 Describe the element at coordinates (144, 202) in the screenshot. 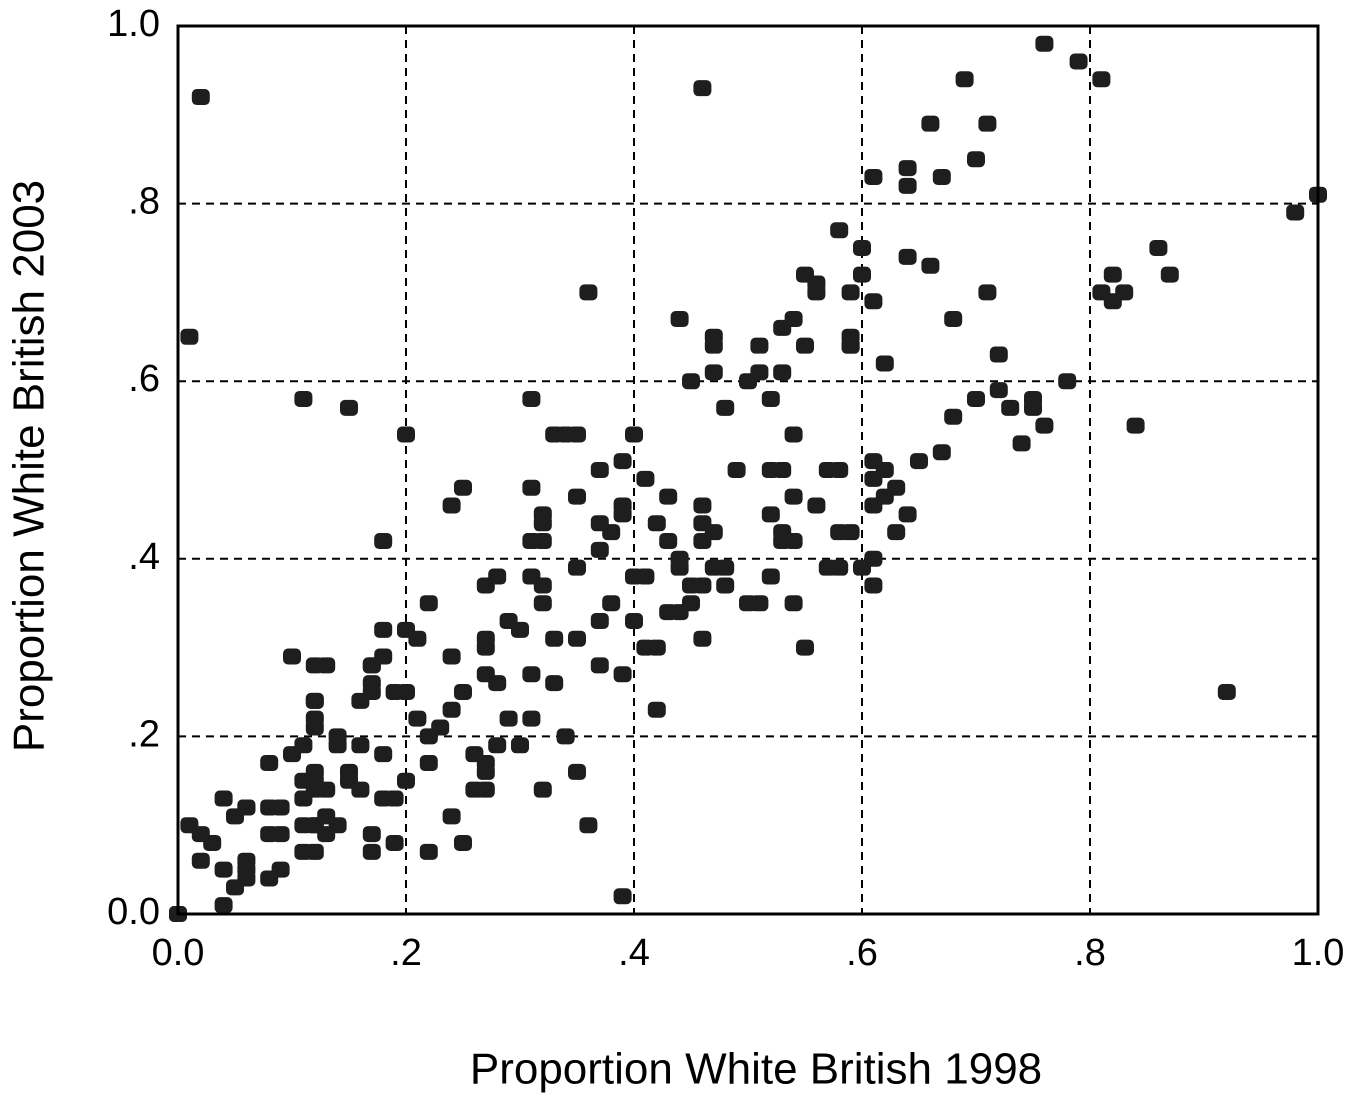

I see `y-tick-label: .8` at that location.